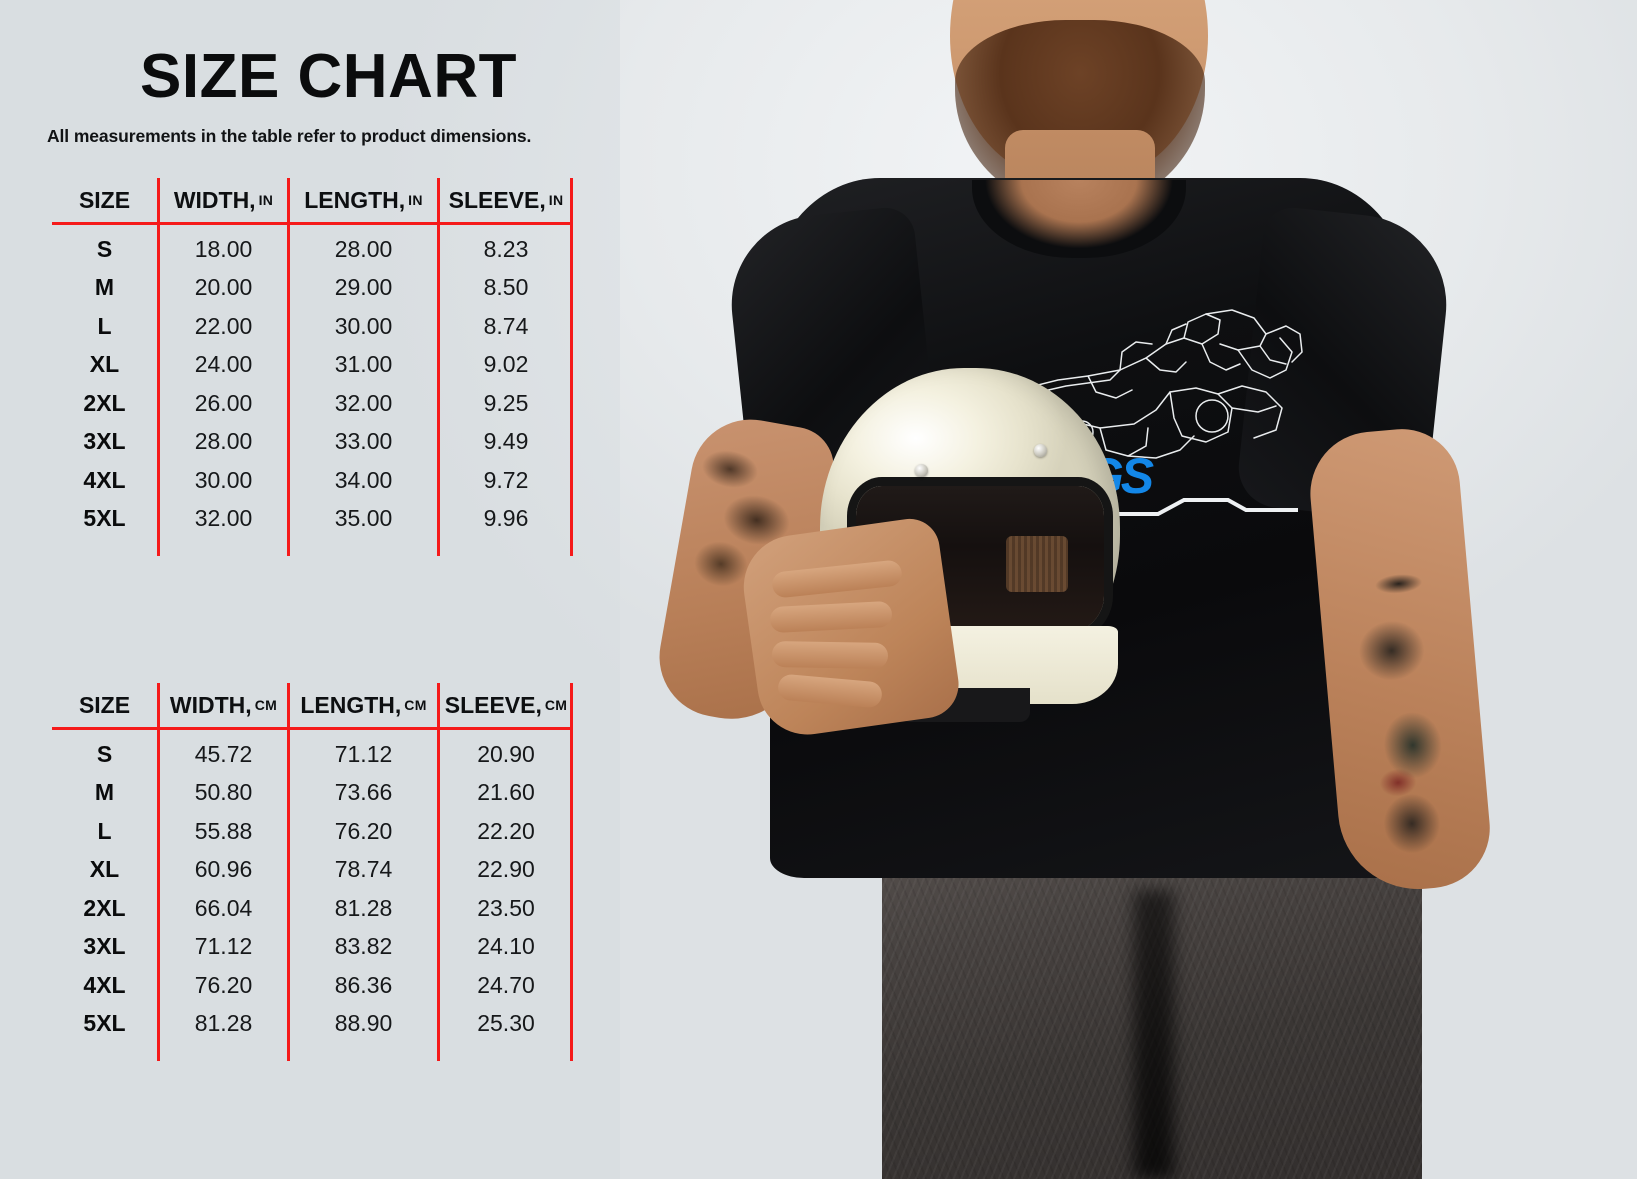 The height and width of the screenshot is (1179, 1637). I want to click on column-header-1: WIDTH, CM, so click(223, 704).